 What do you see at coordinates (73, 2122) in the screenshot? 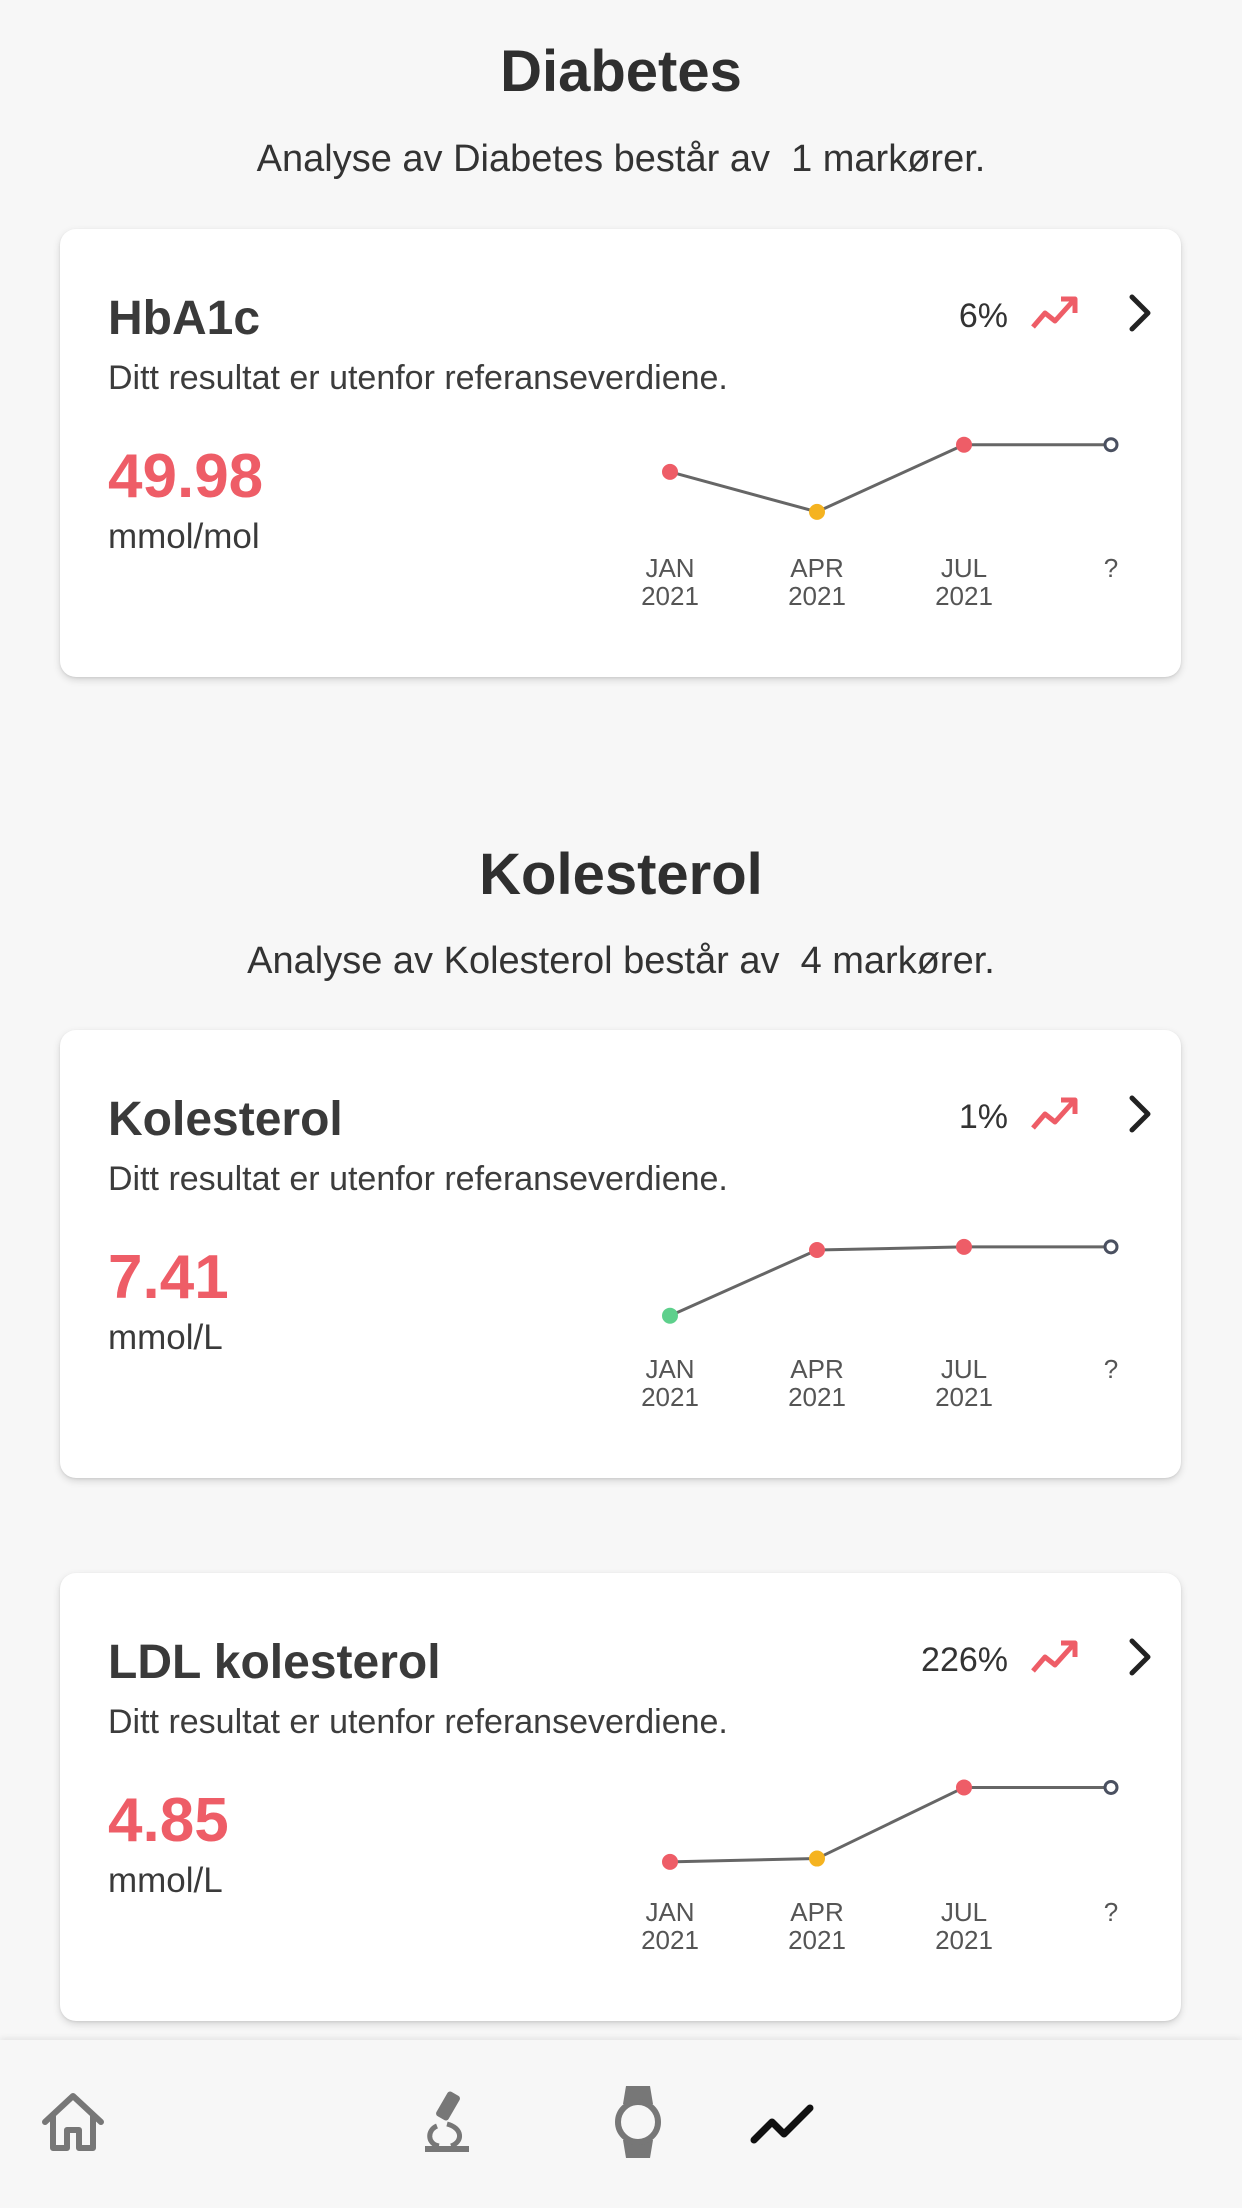
I see `home-icon` at bounding box center [73, 2122].